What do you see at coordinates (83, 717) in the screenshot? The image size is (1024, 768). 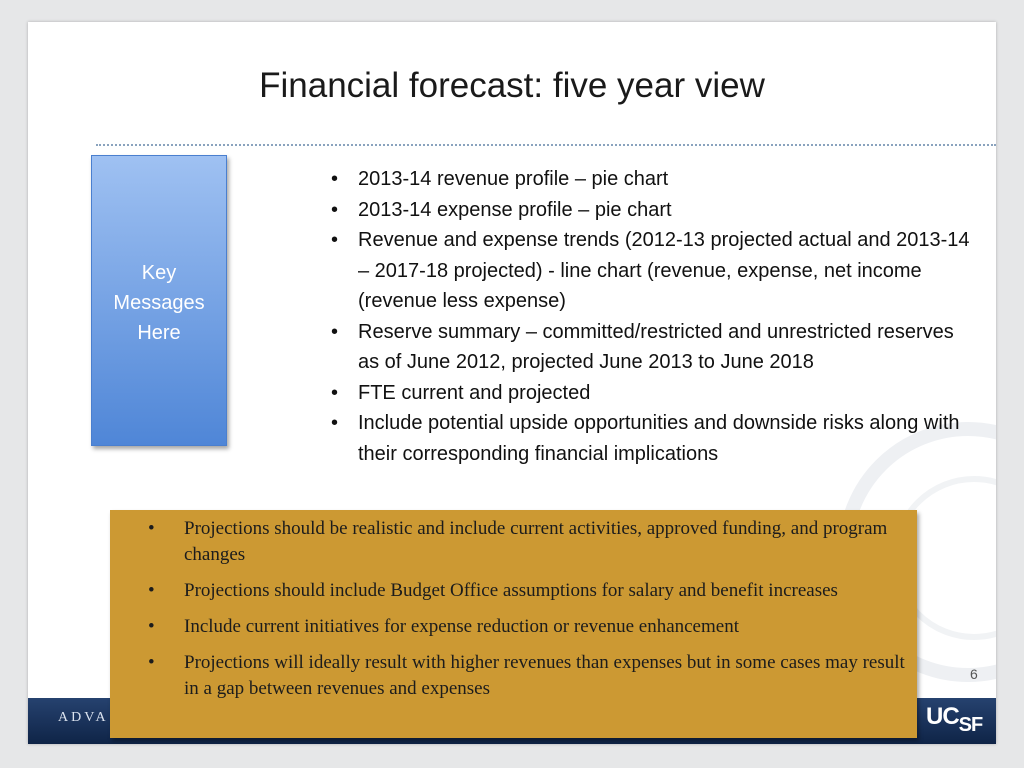 I see `footer-text: ADVA` at bounding box center [83, 717].